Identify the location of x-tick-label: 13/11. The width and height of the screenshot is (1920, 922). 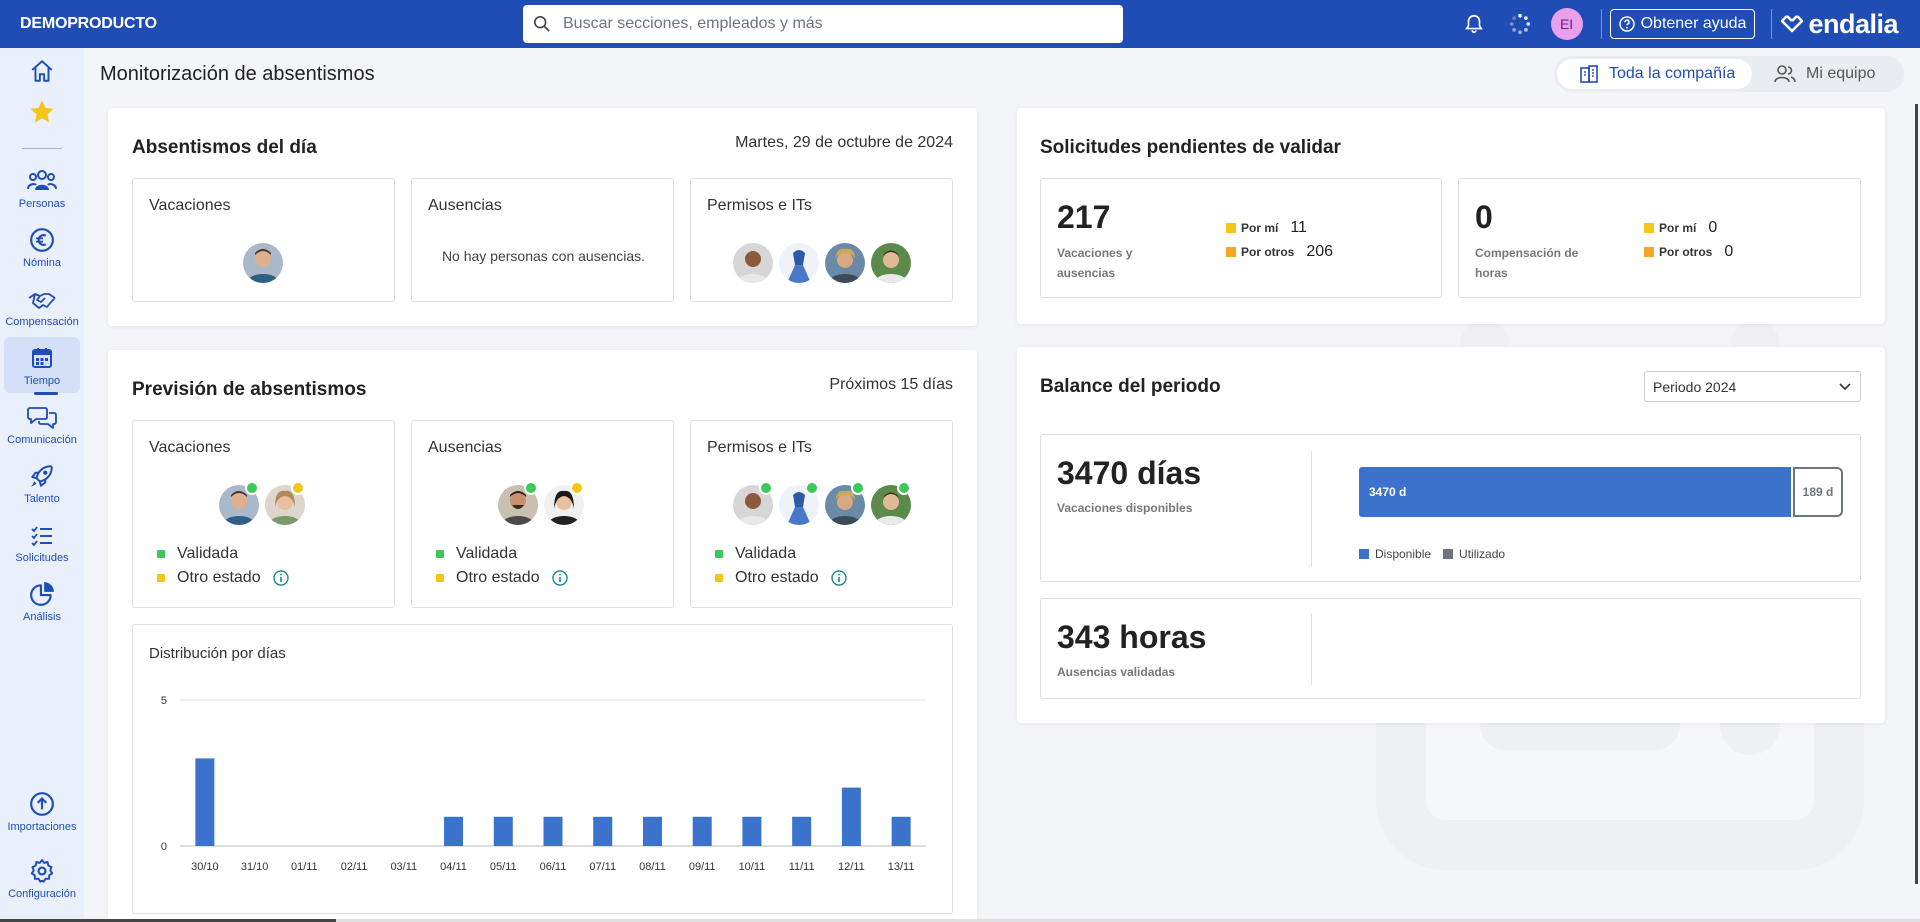
(901, 867).